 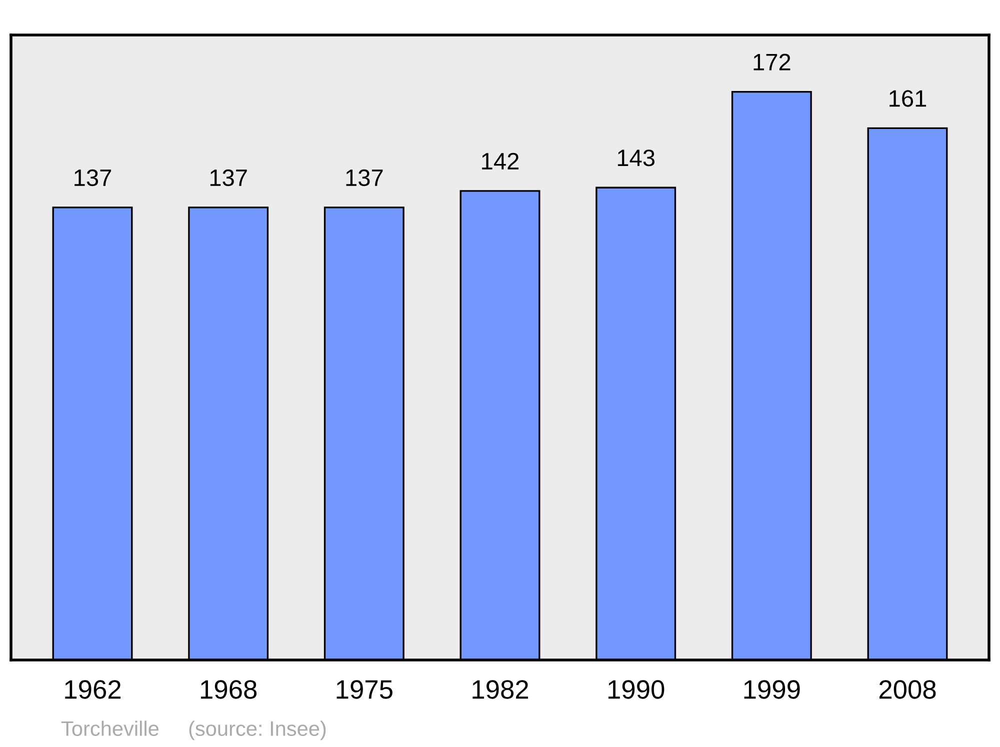 I want to click on x-tick-label: 1982, so click(x=500, y=689).